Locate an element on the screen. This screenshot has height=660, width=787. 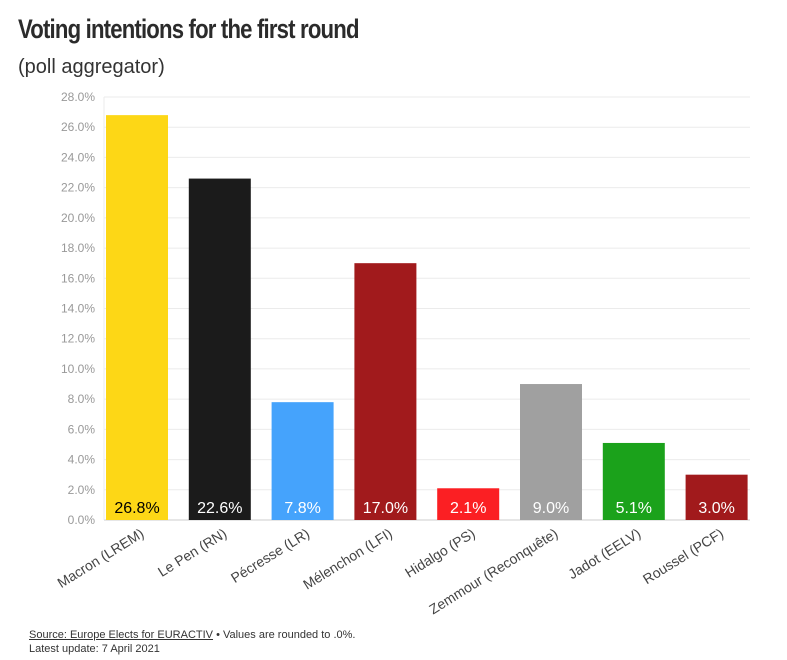
y-tick-label: 12.0% is located at coordinates (78, 339).